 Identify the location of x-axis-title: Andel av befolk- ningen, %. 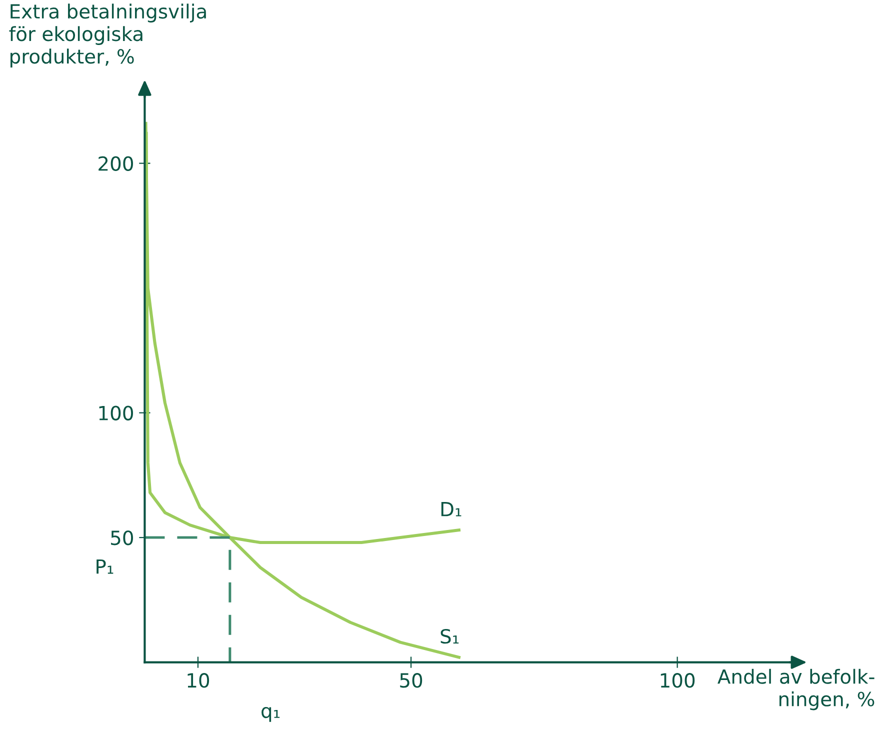
(796, 689).